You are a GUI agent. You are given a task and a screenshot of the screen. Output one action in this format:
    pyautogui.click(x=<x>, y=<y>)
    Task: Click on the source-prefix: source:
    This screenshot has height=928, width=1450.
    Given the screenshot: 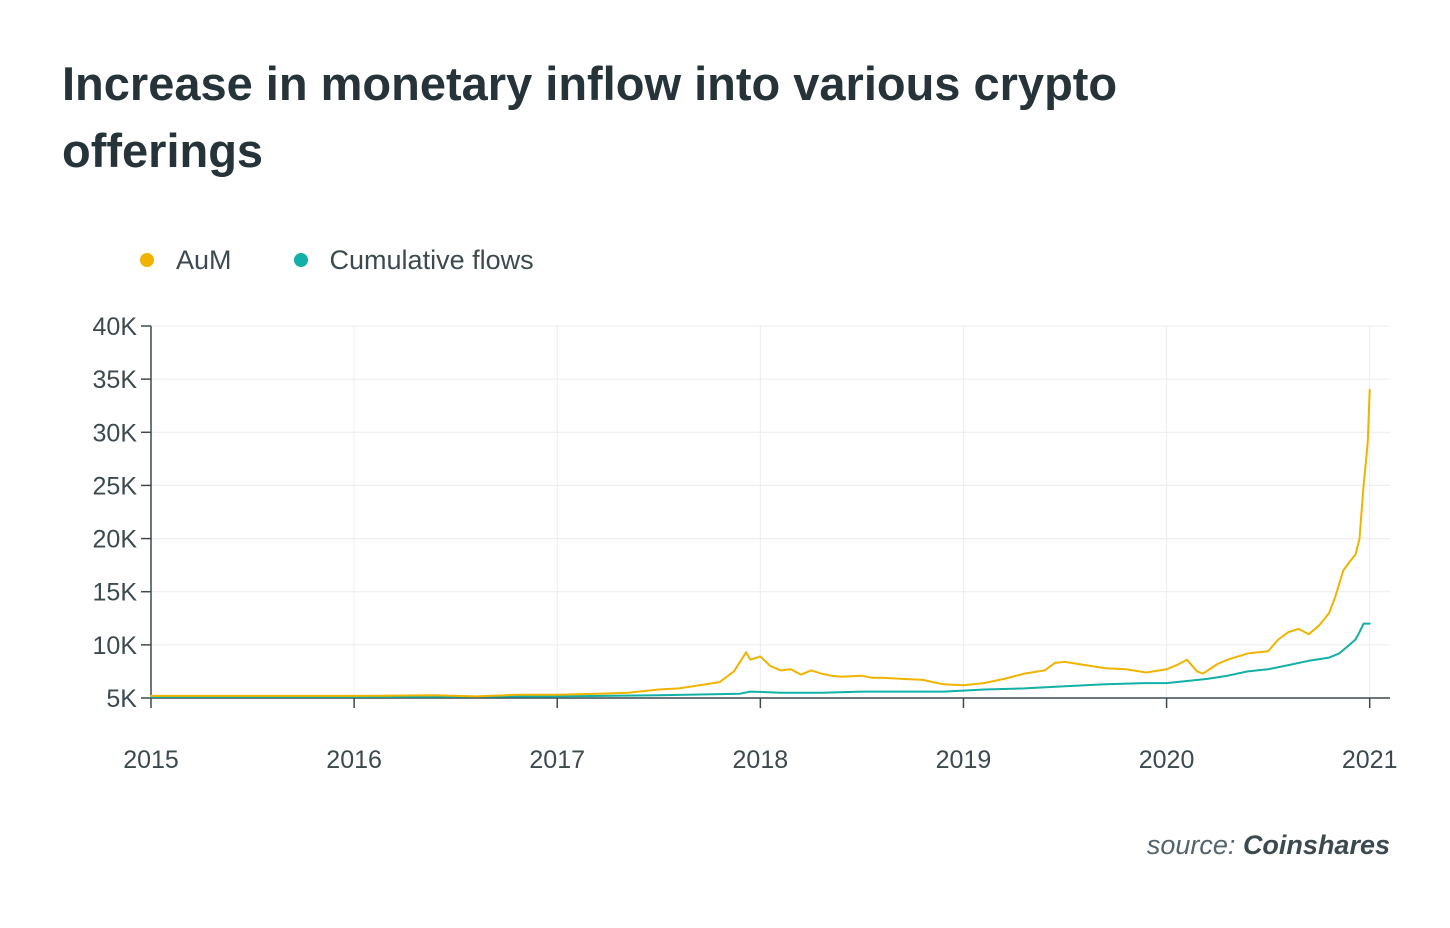 What is the action you would take?
    pyautogui.click(x=1191, y=845)
    